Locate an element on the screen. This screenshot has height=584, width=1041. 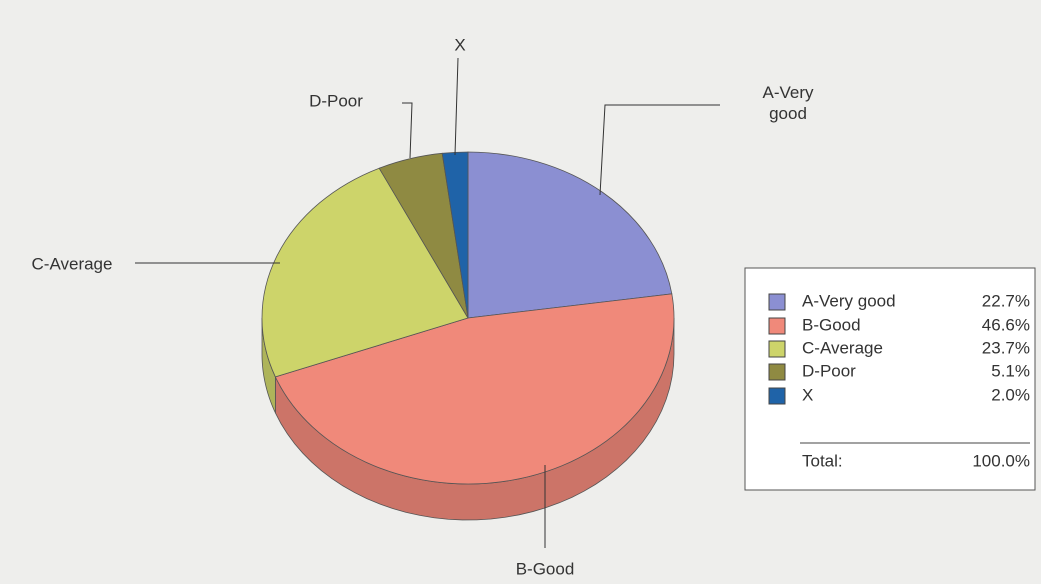
slice-label: A-Very good is located at coordinates (788, 103).